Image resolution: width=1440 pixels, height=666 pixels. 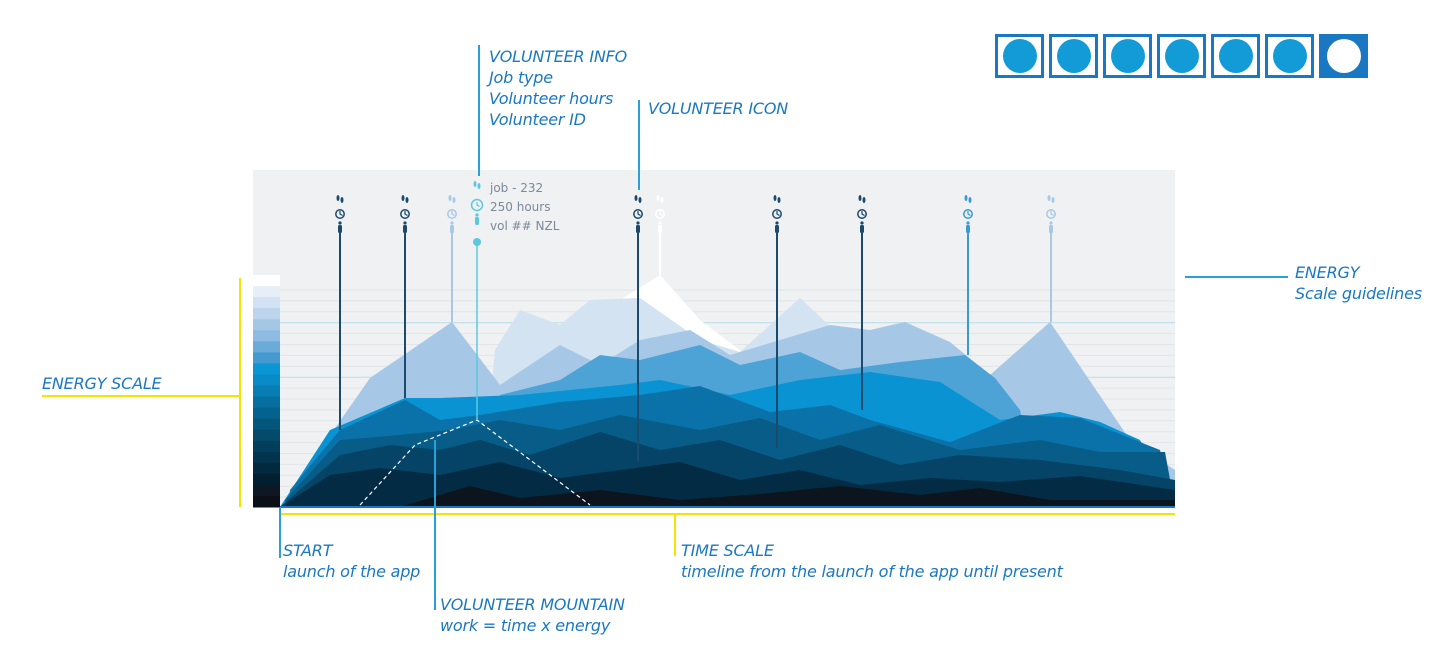 I want to click on annotation-volunteer-icon: VOLUNTEER ICON, so click(x=718, y=108).